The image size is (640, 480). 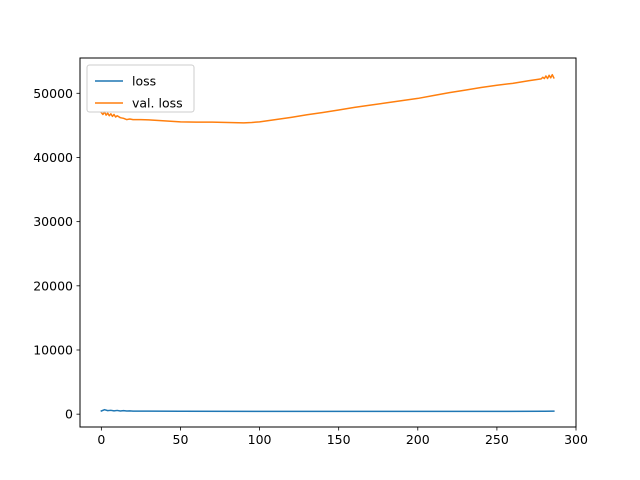 I want to click on y-tick-label: 0, so click(x=69, y=414).